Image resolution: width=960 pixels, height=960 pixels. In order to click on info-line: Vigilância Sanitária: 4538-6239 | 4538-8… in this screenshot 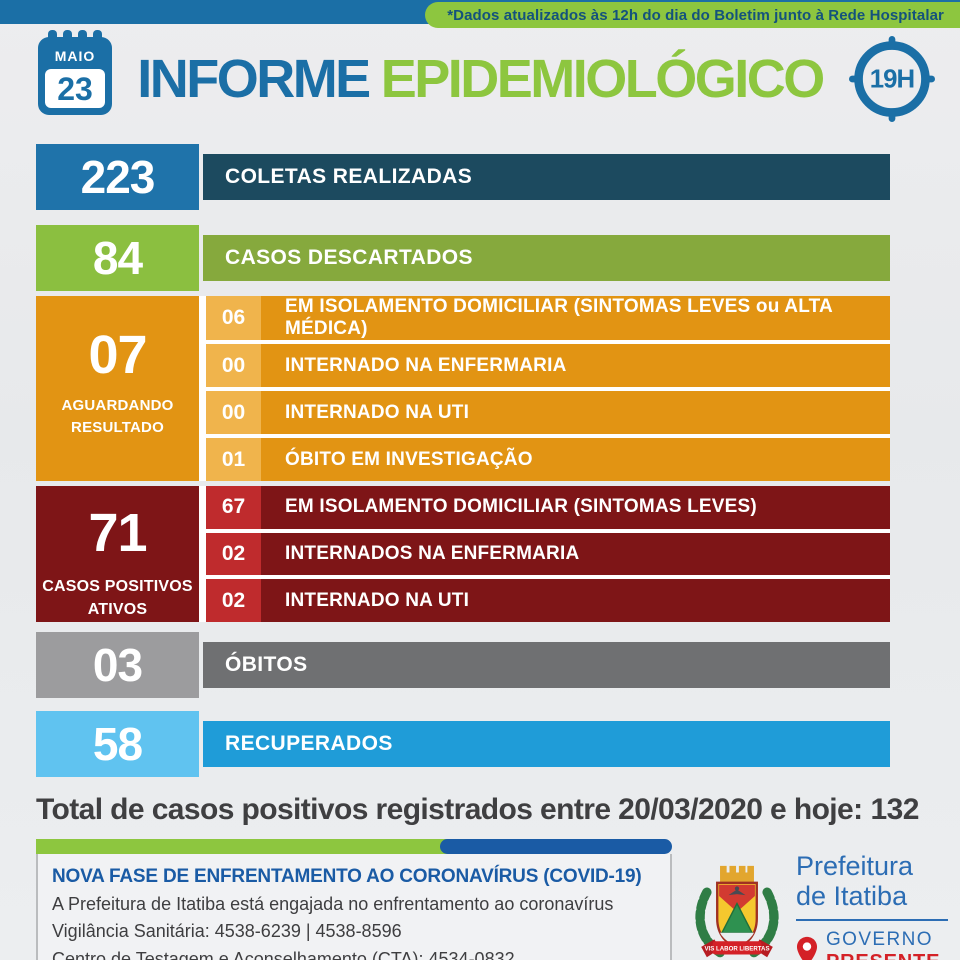, I will do `click(227, 931)`.